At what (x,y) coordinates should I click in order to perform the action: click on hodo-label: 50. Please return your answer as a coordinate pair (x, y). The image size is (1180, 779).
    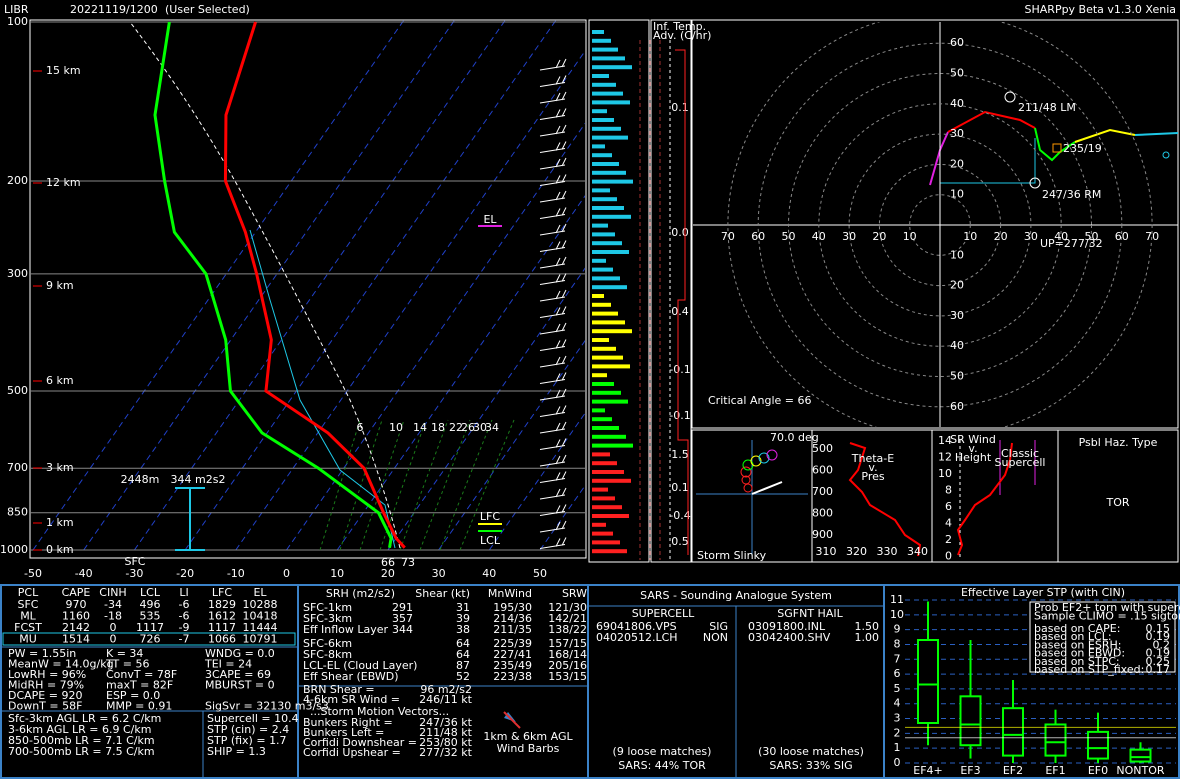
    Looking at the image, I should click on (957, 73).